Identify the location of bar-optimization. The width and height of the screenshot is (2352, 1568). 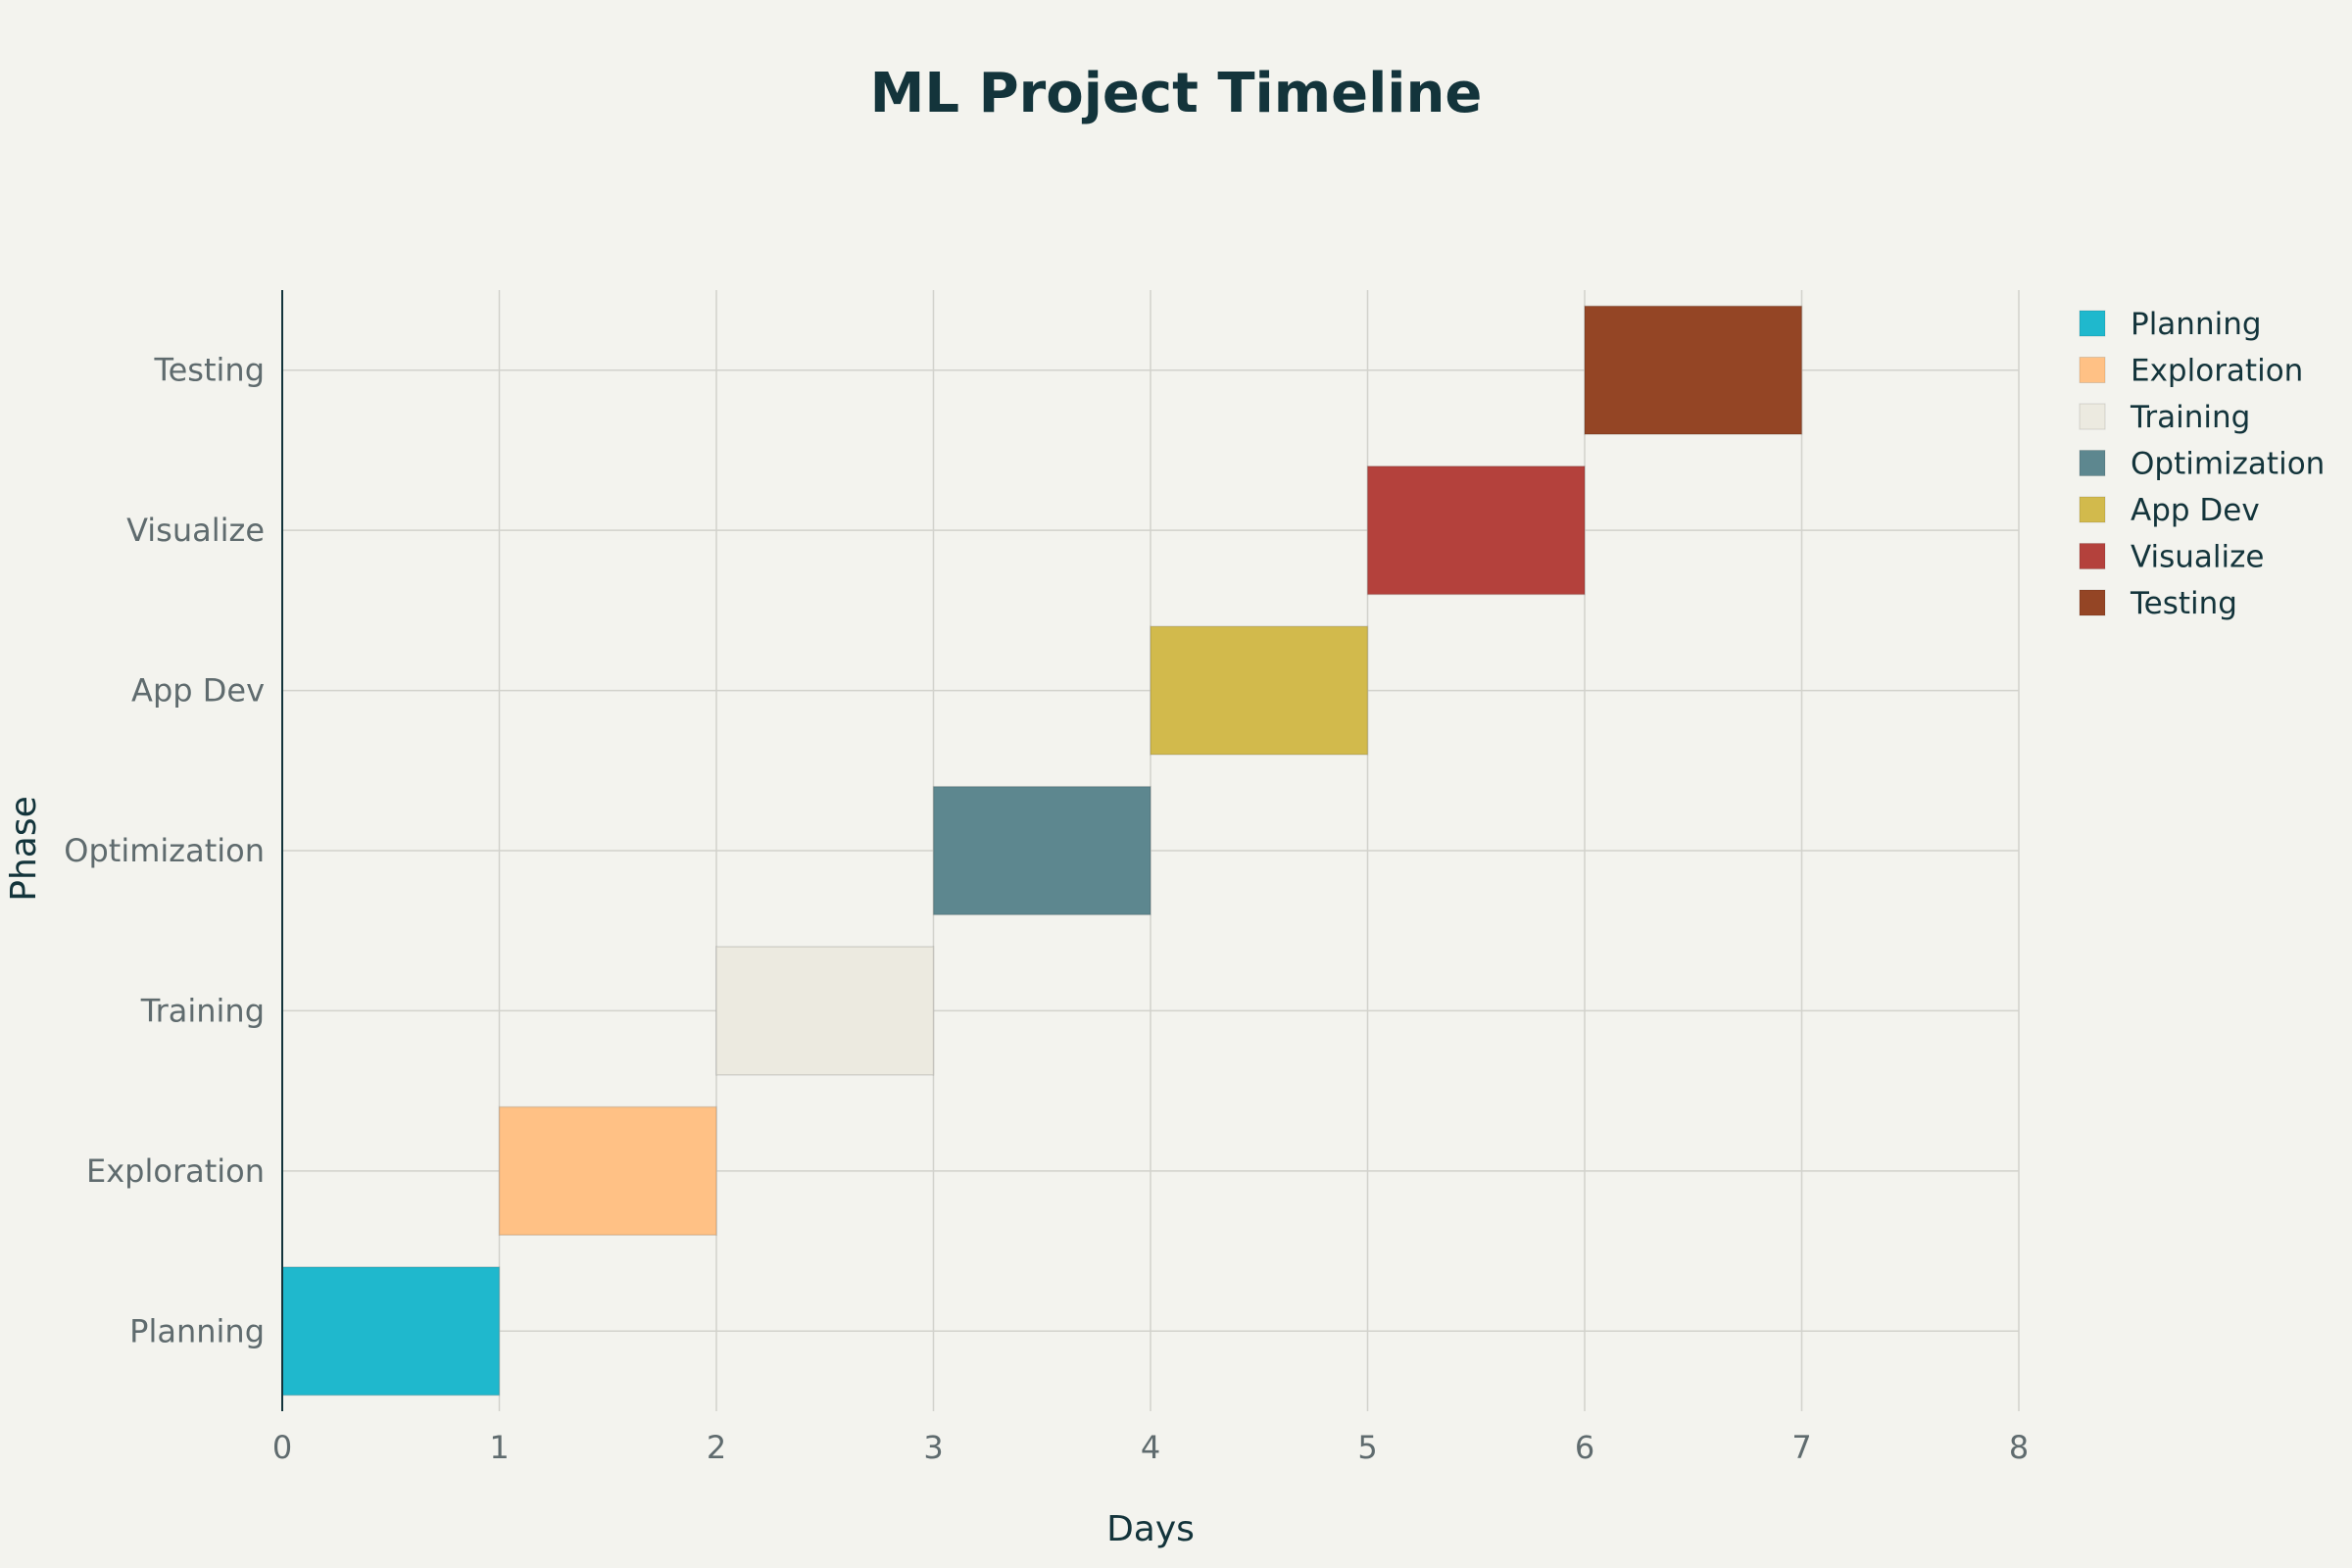
(1042, 850).